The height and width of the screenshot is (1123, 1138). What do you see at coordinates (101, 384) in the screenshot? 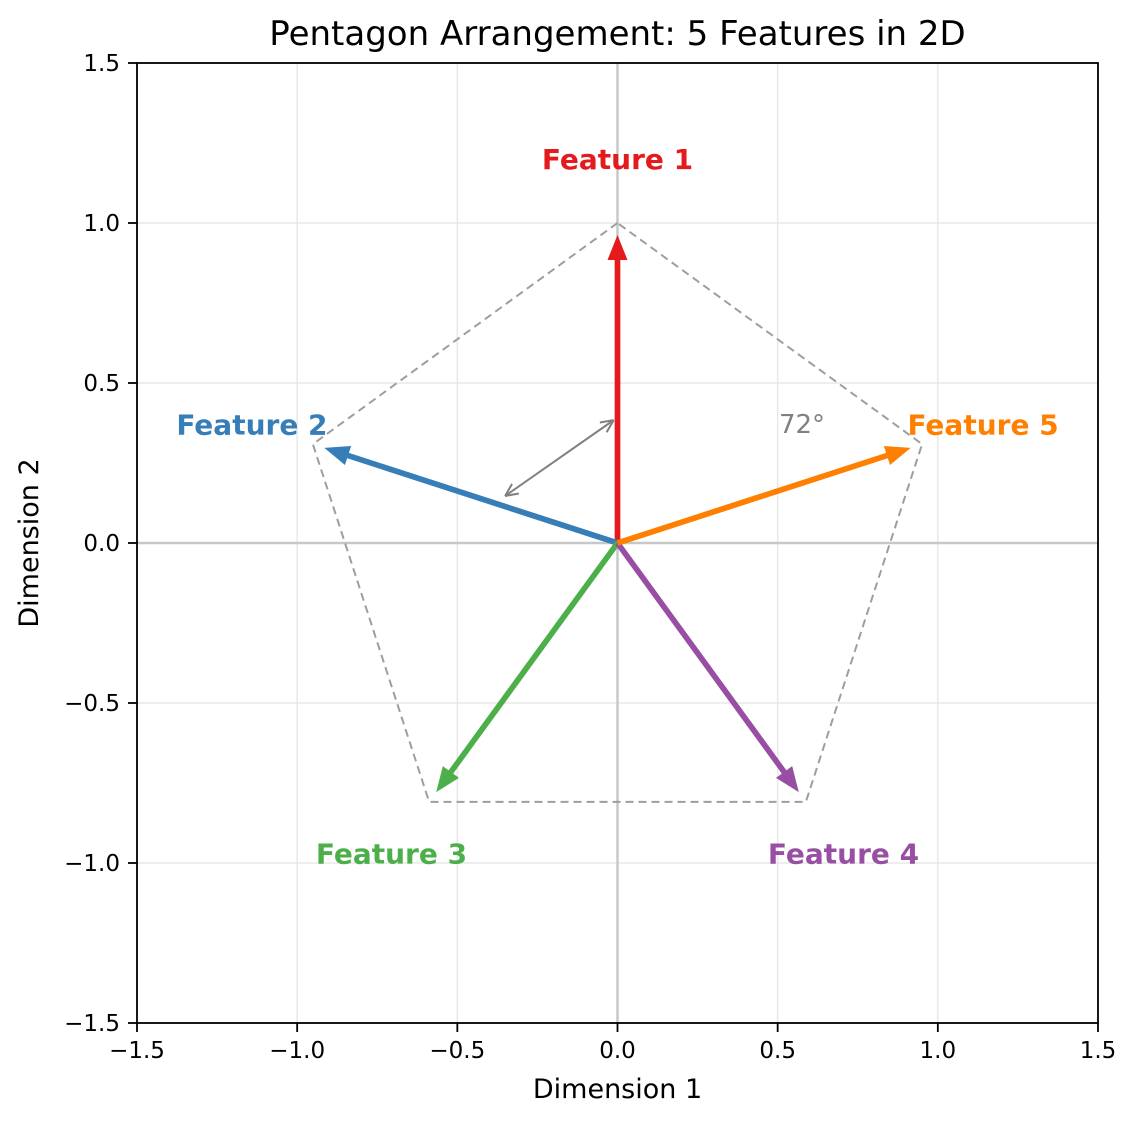
I see `y-tick-label: 0.5` at bounding box center [101, 384].